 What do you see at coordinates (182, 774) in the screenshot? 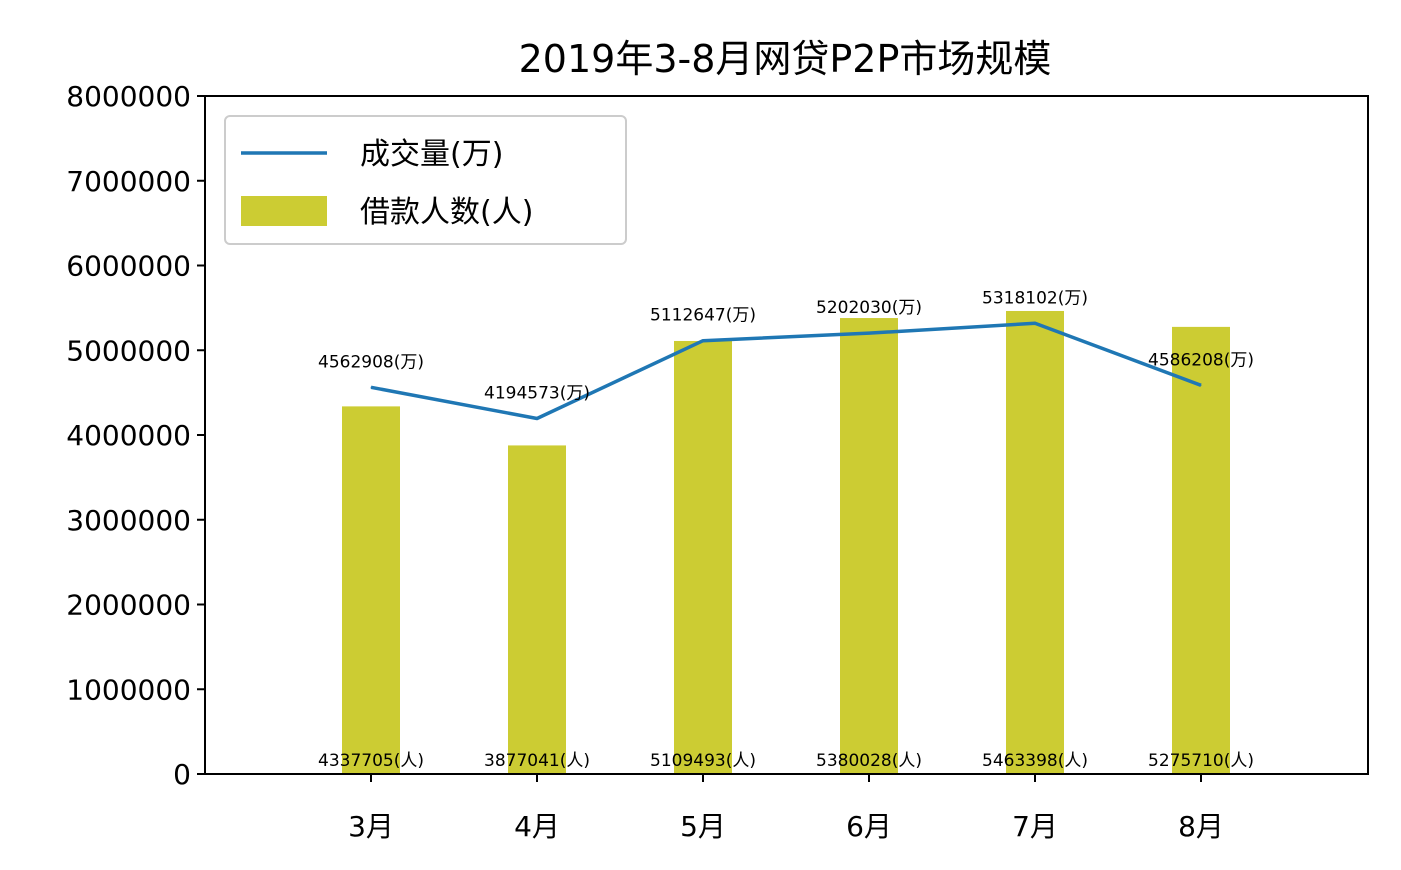
I see `y-tick-label: 0` at bounding box center [182, 774].